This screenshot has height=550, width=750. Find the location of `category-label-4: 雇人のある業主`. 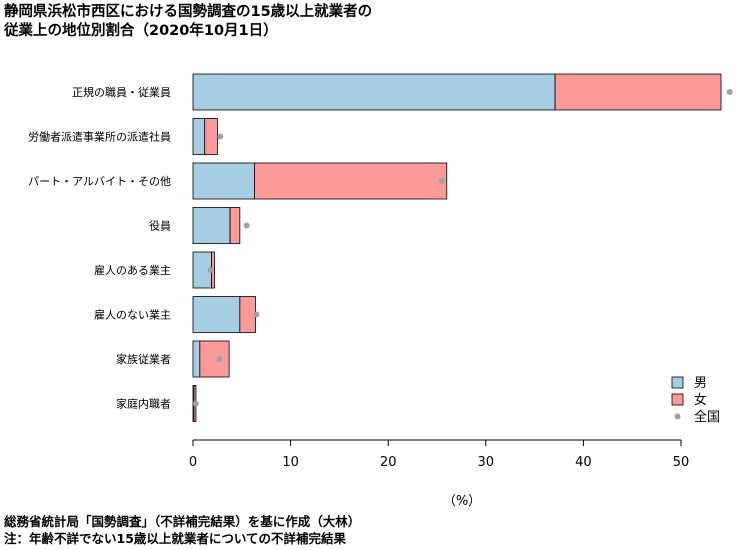

category-label-4: 雇人のある業主 is located at coordinates (132, 270).